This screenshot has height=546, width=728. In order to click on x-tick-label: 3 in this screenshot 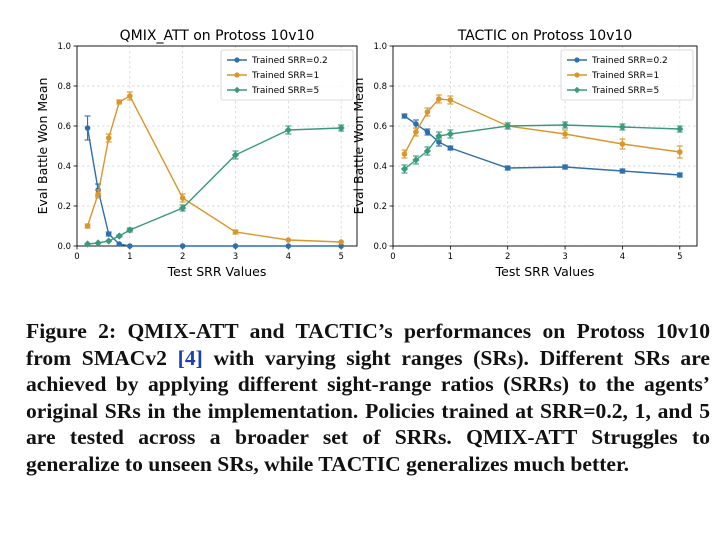, I will do `click(564, 257)`.